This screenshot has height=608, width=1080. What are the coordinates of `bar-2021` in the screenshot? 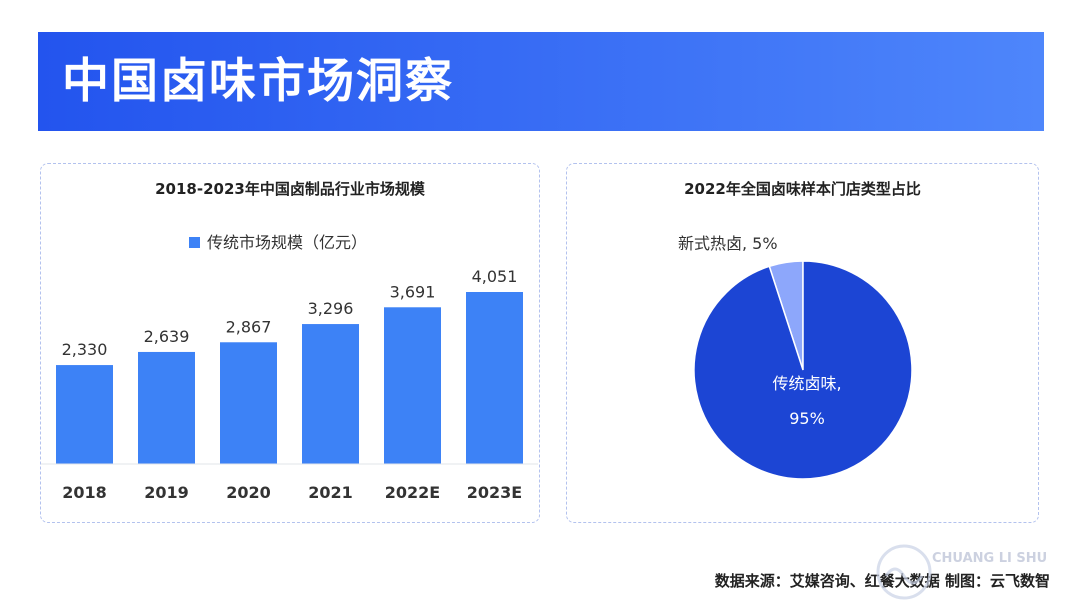 It's located at (330, 394).